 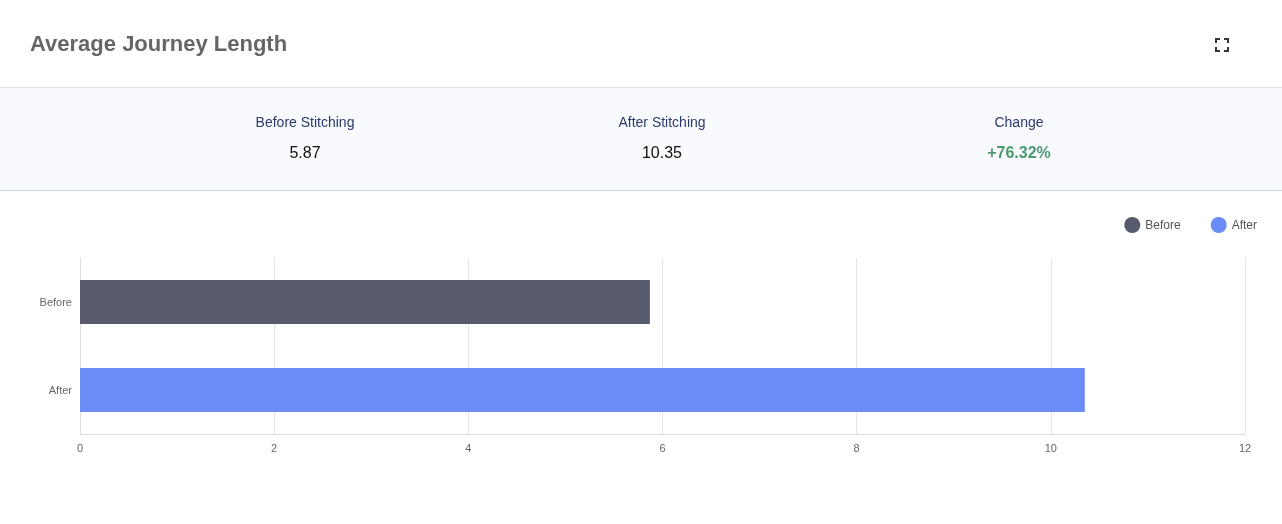 I want to click on x-tick-label: 4, so click(x=468, y=447).